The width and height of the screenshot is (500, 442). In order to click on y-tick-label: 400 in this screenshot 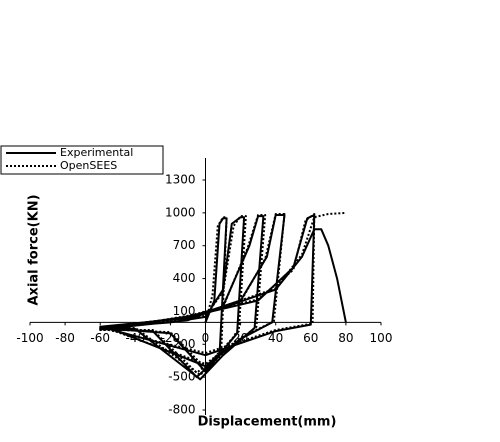, I will do `click(184, 278)`.